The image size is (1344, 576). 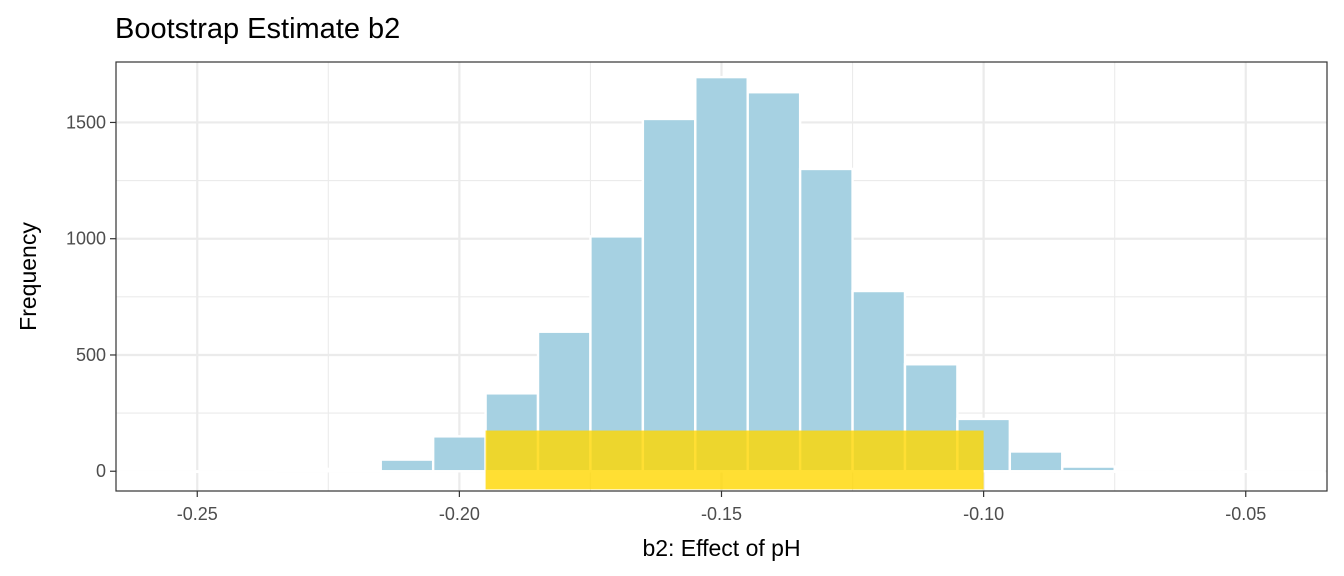 I want to click on y-axis-title: Frequency, so click(x=28, y=276).